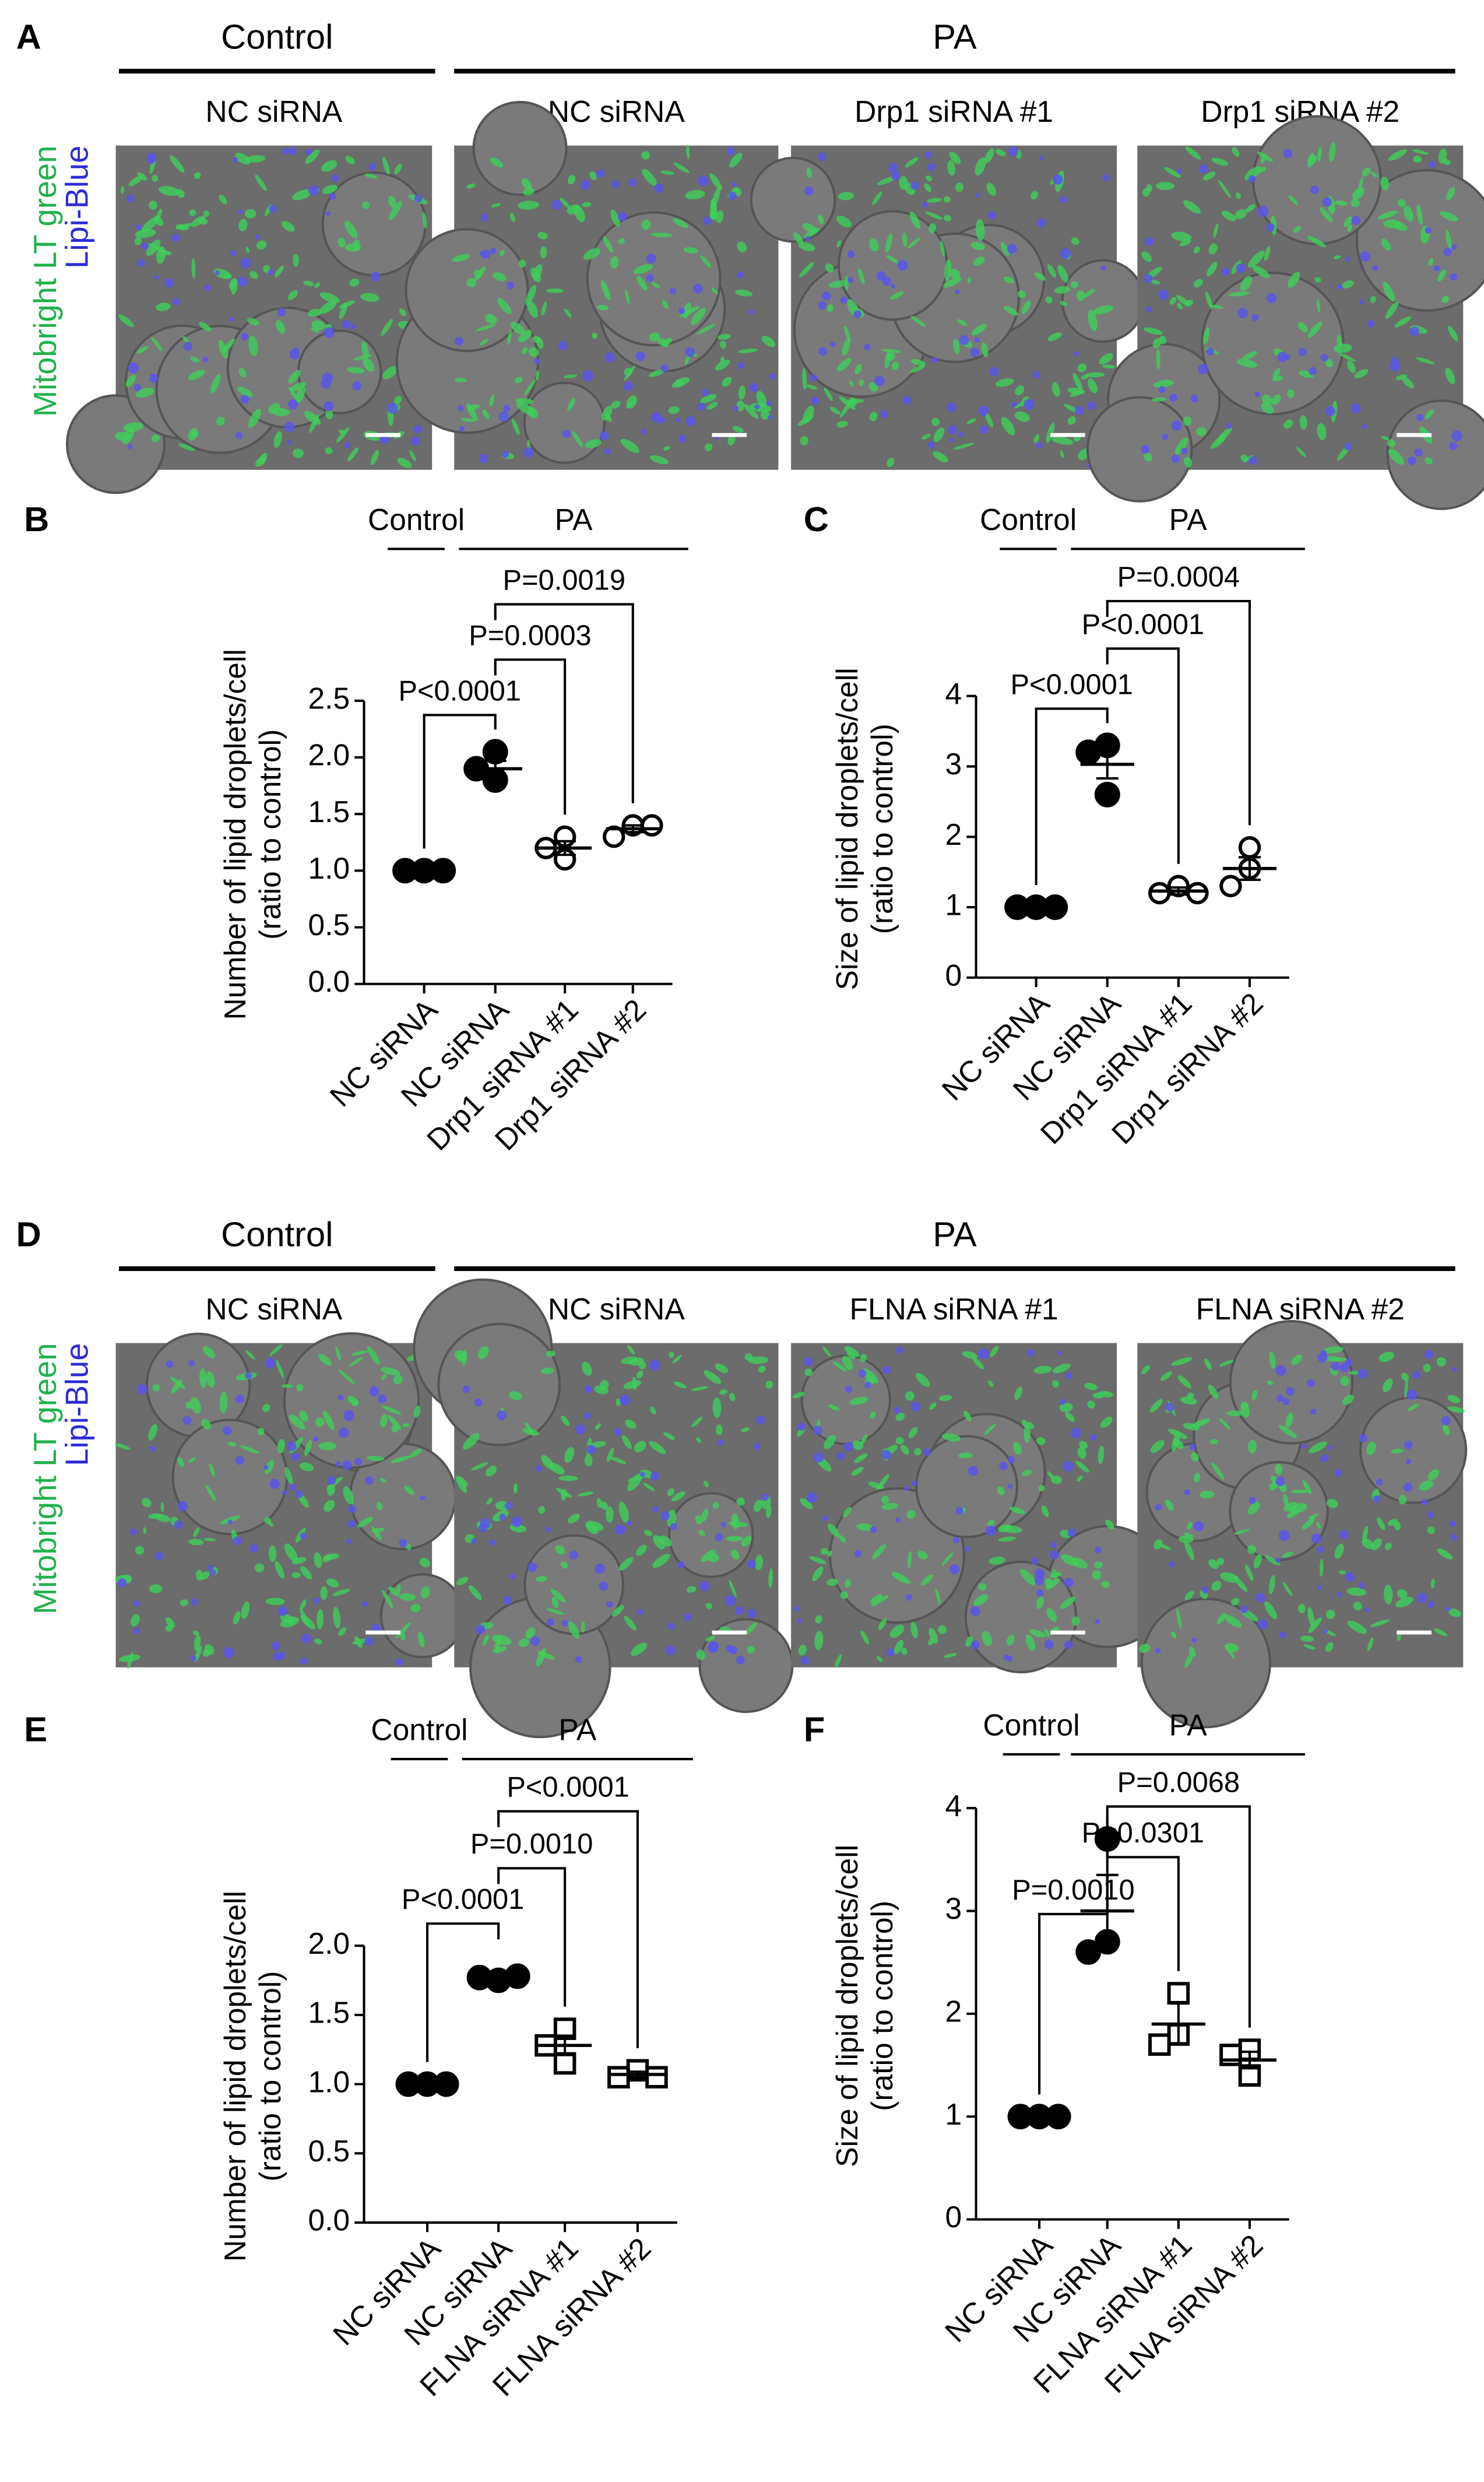  I want to click on p-value: P=0.0004, so click(1179, 577).